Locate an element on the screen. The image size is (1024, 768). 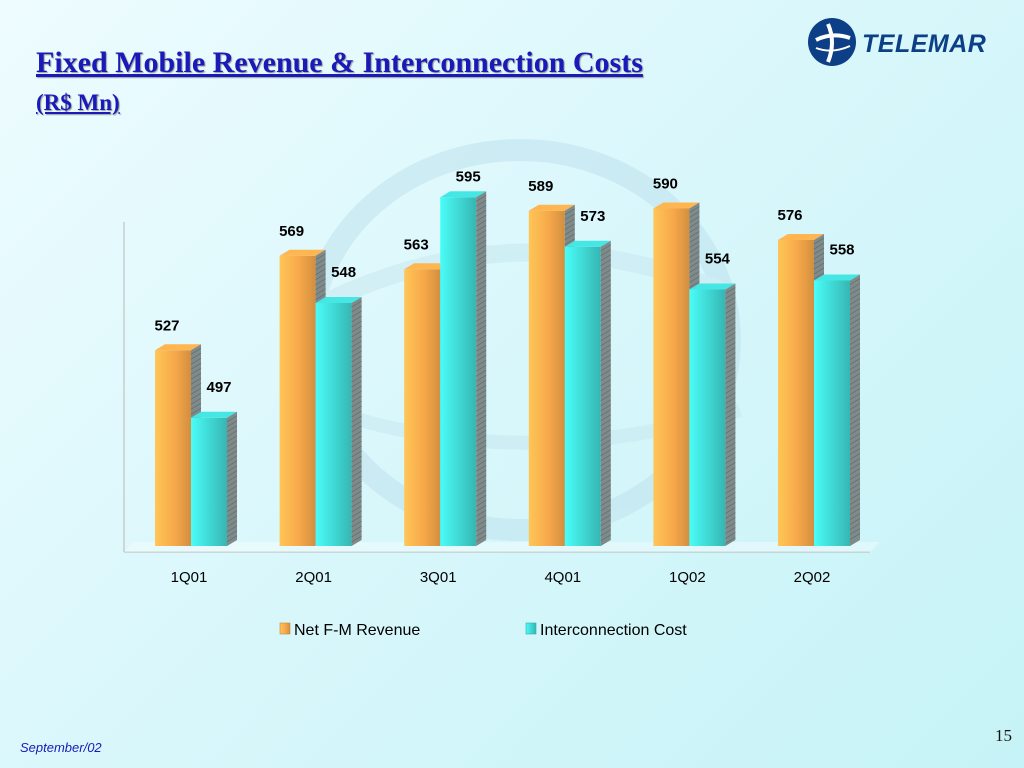
legend-swatch is located at coordinates (531, 628).